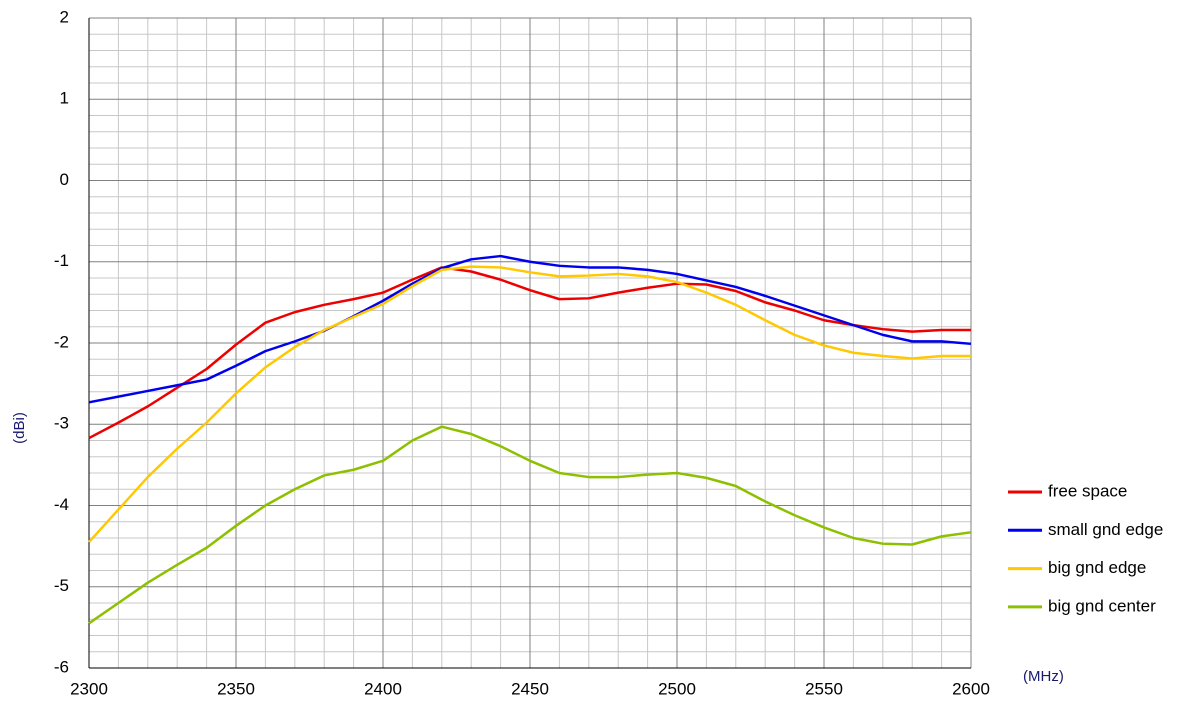  Describe the element at coordinates (89, 688) in the screenshot. I see `x-tick-label: 2300` at that location.